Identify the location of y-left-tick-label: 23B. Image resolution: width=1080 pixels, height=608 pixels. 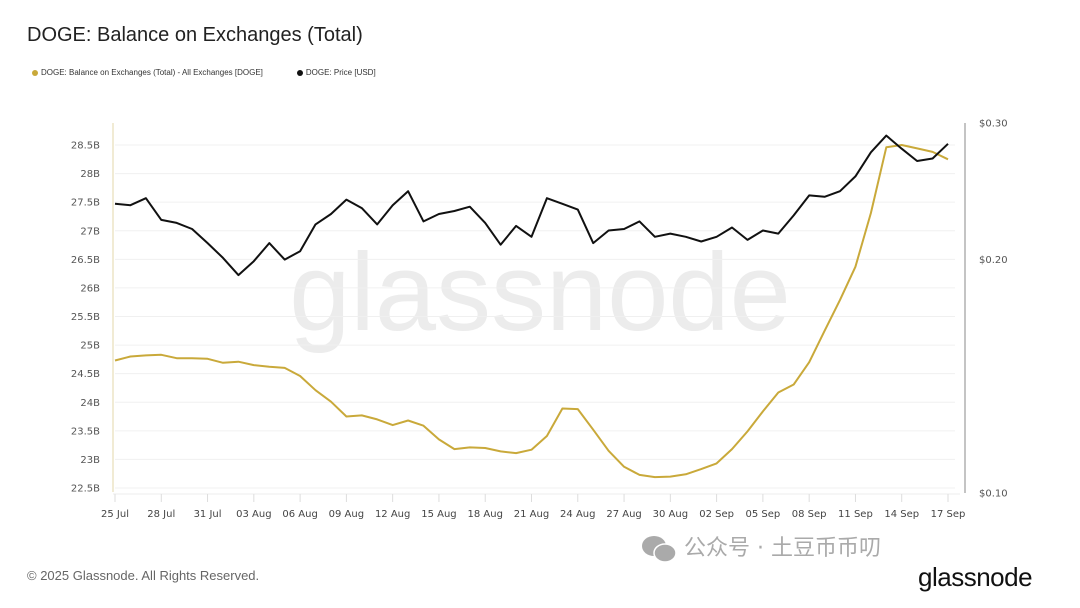
(90, 460).